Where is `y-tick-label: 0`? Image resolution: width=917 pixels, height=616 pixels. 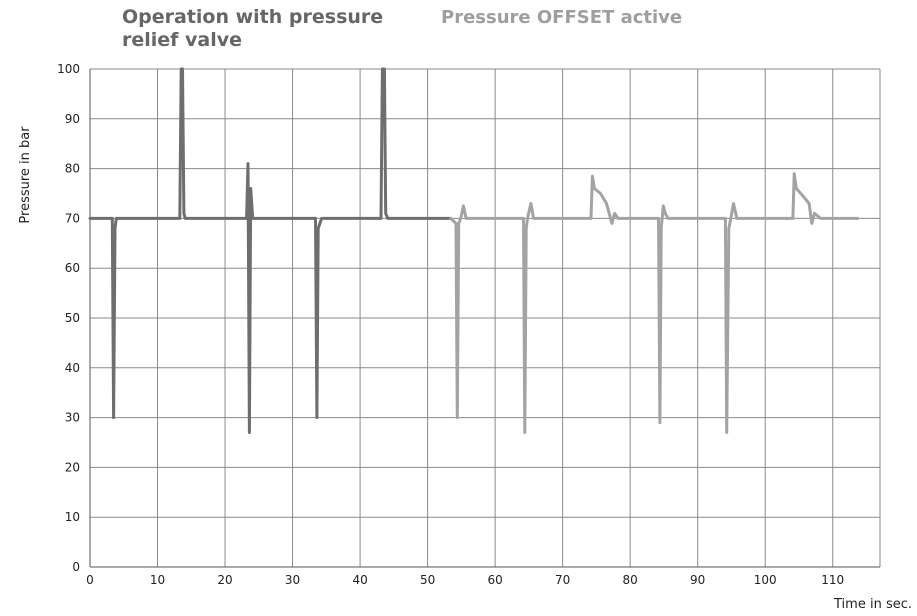 y-tick-label: 0 is located at coordinates (76, 567).